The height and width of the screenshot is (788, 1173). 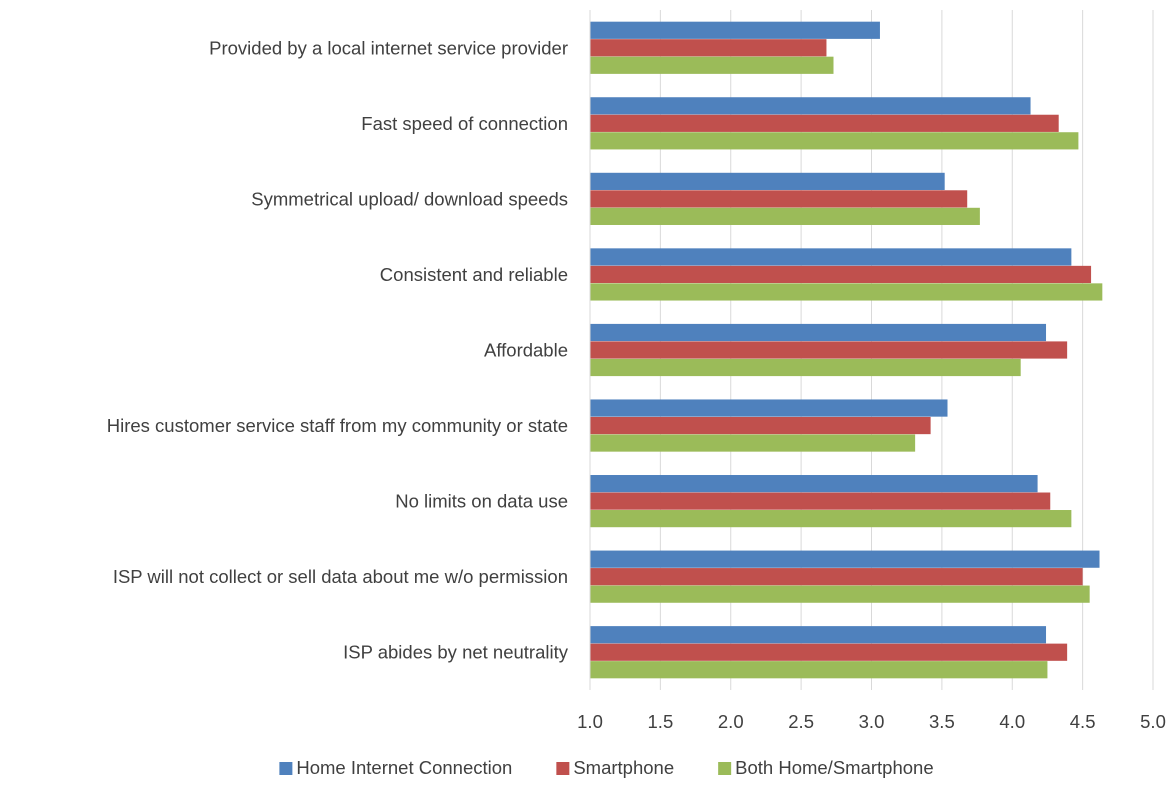 I want to click on x-tick-label: 4.0, so click(x=1012, y=721).